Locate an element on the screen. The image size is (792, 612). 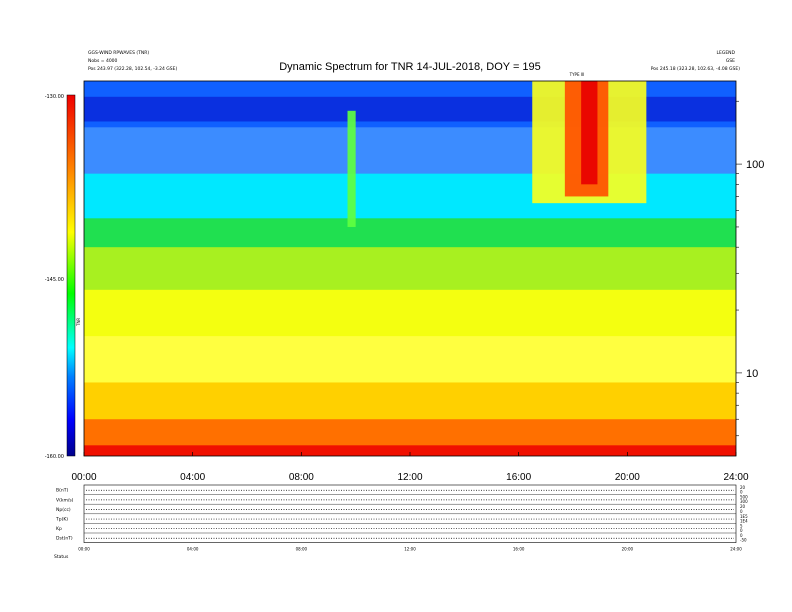
panel-tick-label: 500 is located at coordinates (744, 497).